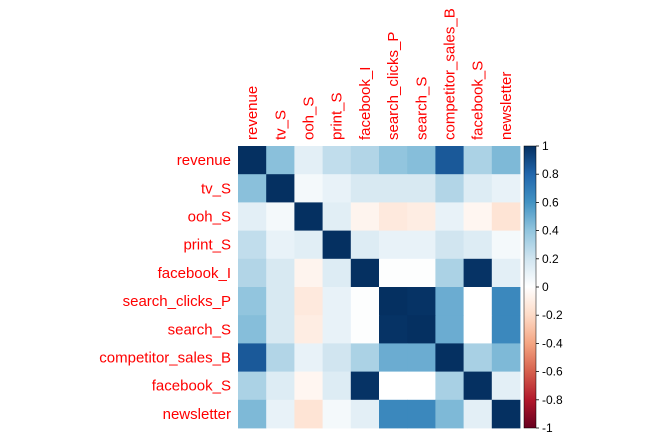 The height and width of the screenshot is (439, 654). What do you see at coordinates (204, 160) in the screenshot?
I see `row-label: revenue` at bounding box center [204, 160].